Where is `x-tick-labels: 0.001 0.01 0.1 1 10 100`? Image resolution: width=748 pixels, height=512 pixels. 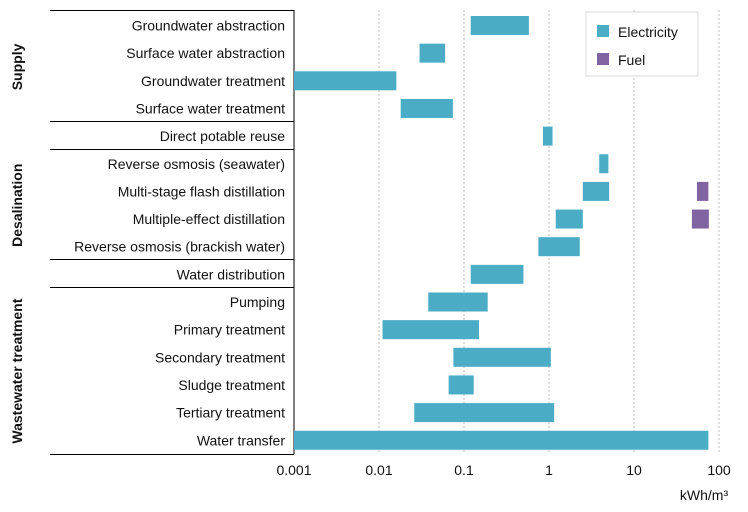
x-tick-labels: 0.001 0.01 0.1 1 10 100 is located at coordinates (503, 470).